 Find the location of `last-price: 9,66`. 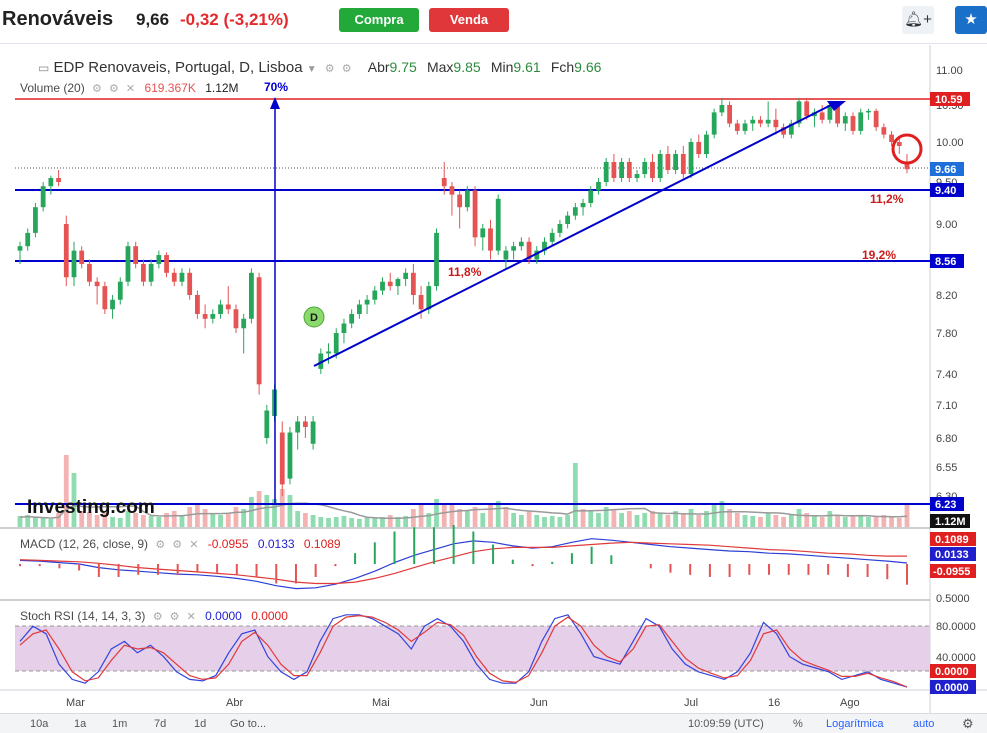

last-price: 9,66 is located at coordinates (153, 19).